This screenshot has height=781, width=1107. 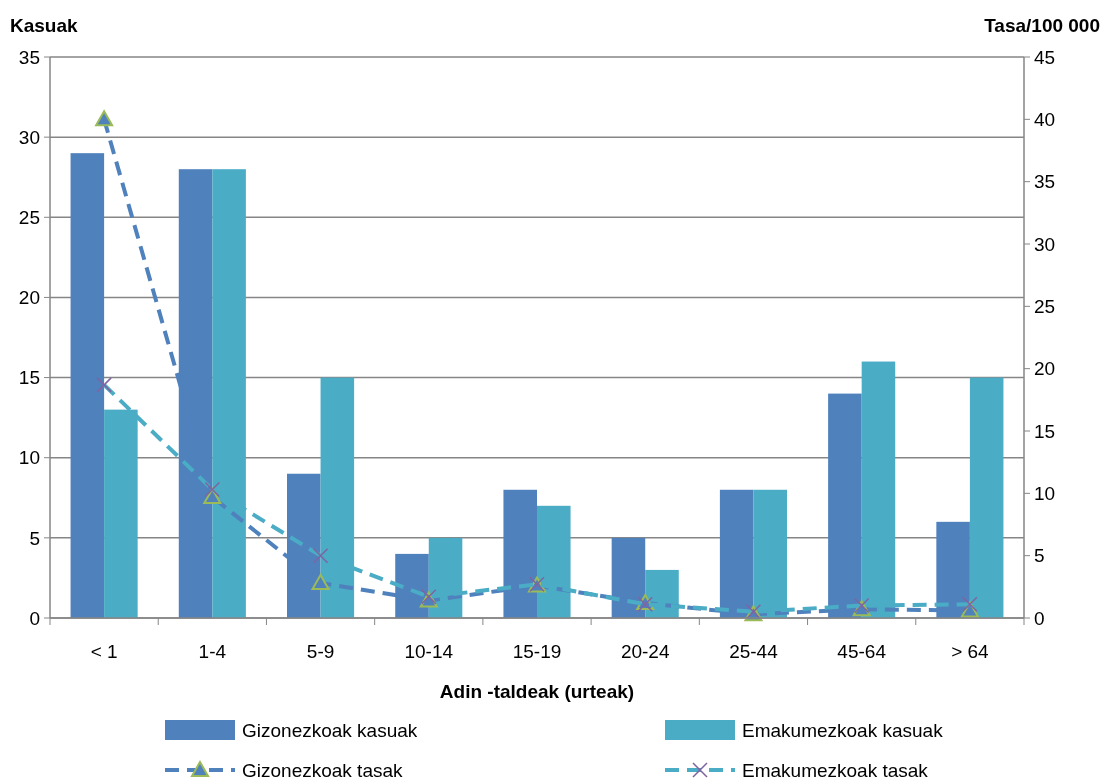 What do you see at coordinates (34, 538) in the screenshot?
I see `y-tick-label: 5` at bounding box center [34, 538].